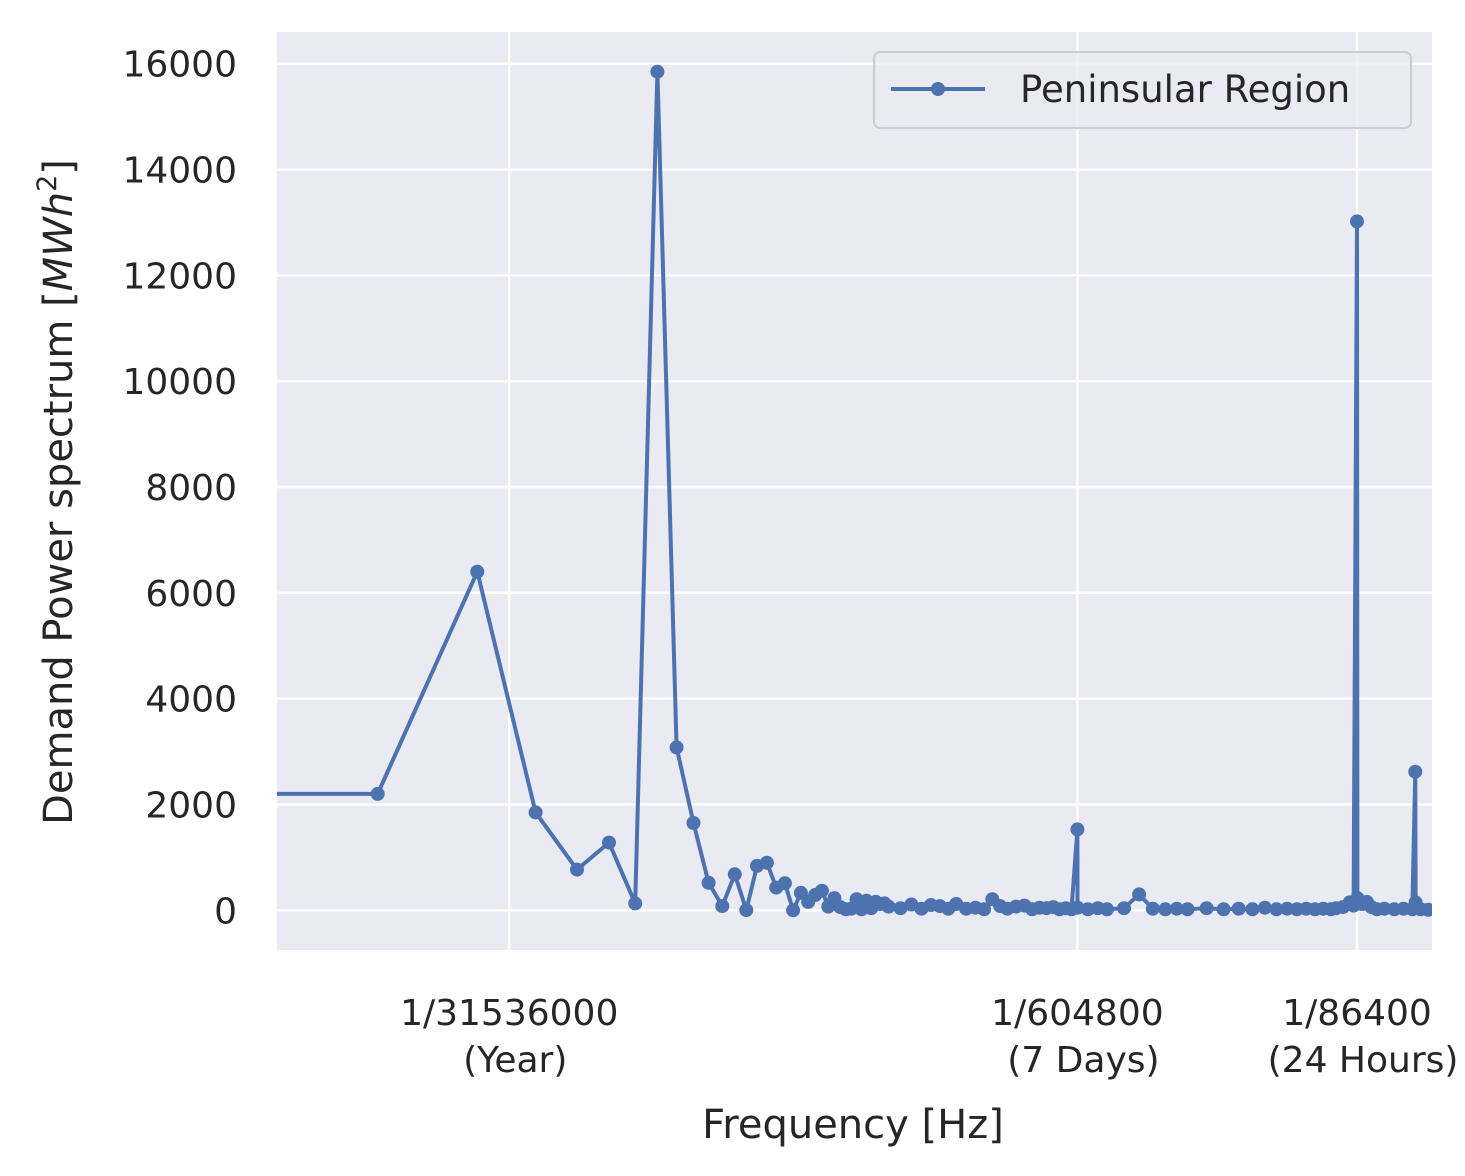 Image resolution: width=1465 pixels, height=1176 pixels. I want to click on y-tick-label: 8000, so click(191, 488).